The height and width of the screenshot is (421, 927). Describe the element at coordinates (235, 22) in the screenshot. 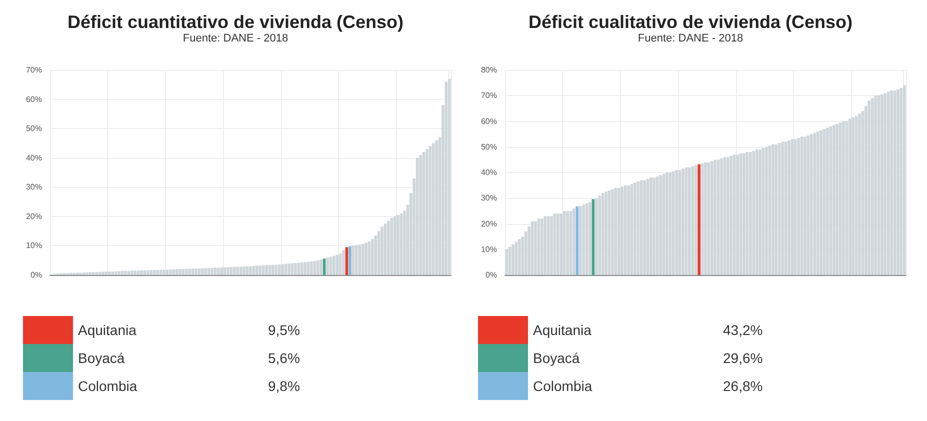

I see `chart-title: Déficit cuantitativo de vivienda (Censo)` at that location.